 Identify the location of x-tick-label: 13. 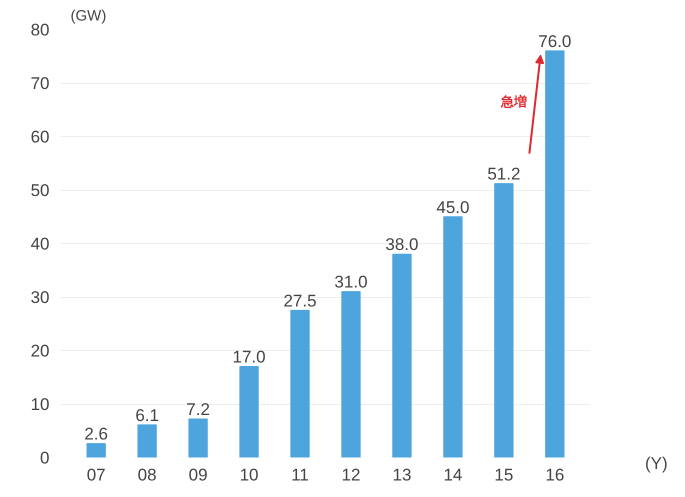
(402, 475).